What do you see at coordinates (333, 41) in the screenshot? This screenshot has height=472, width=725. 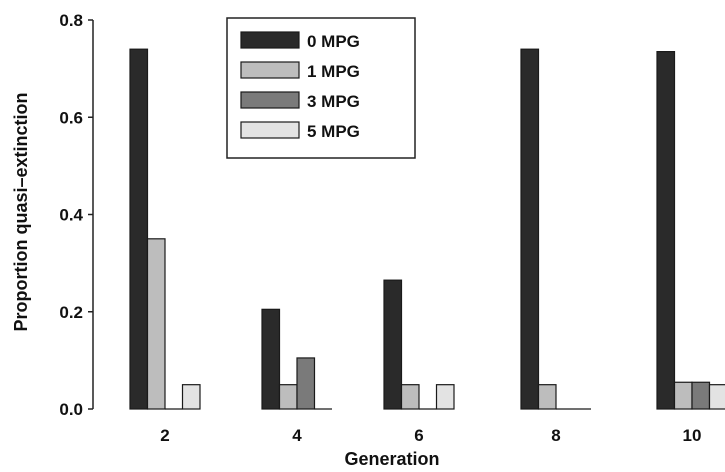 I see `legend-label: 0 MPG` at bounding box center [333, 41].